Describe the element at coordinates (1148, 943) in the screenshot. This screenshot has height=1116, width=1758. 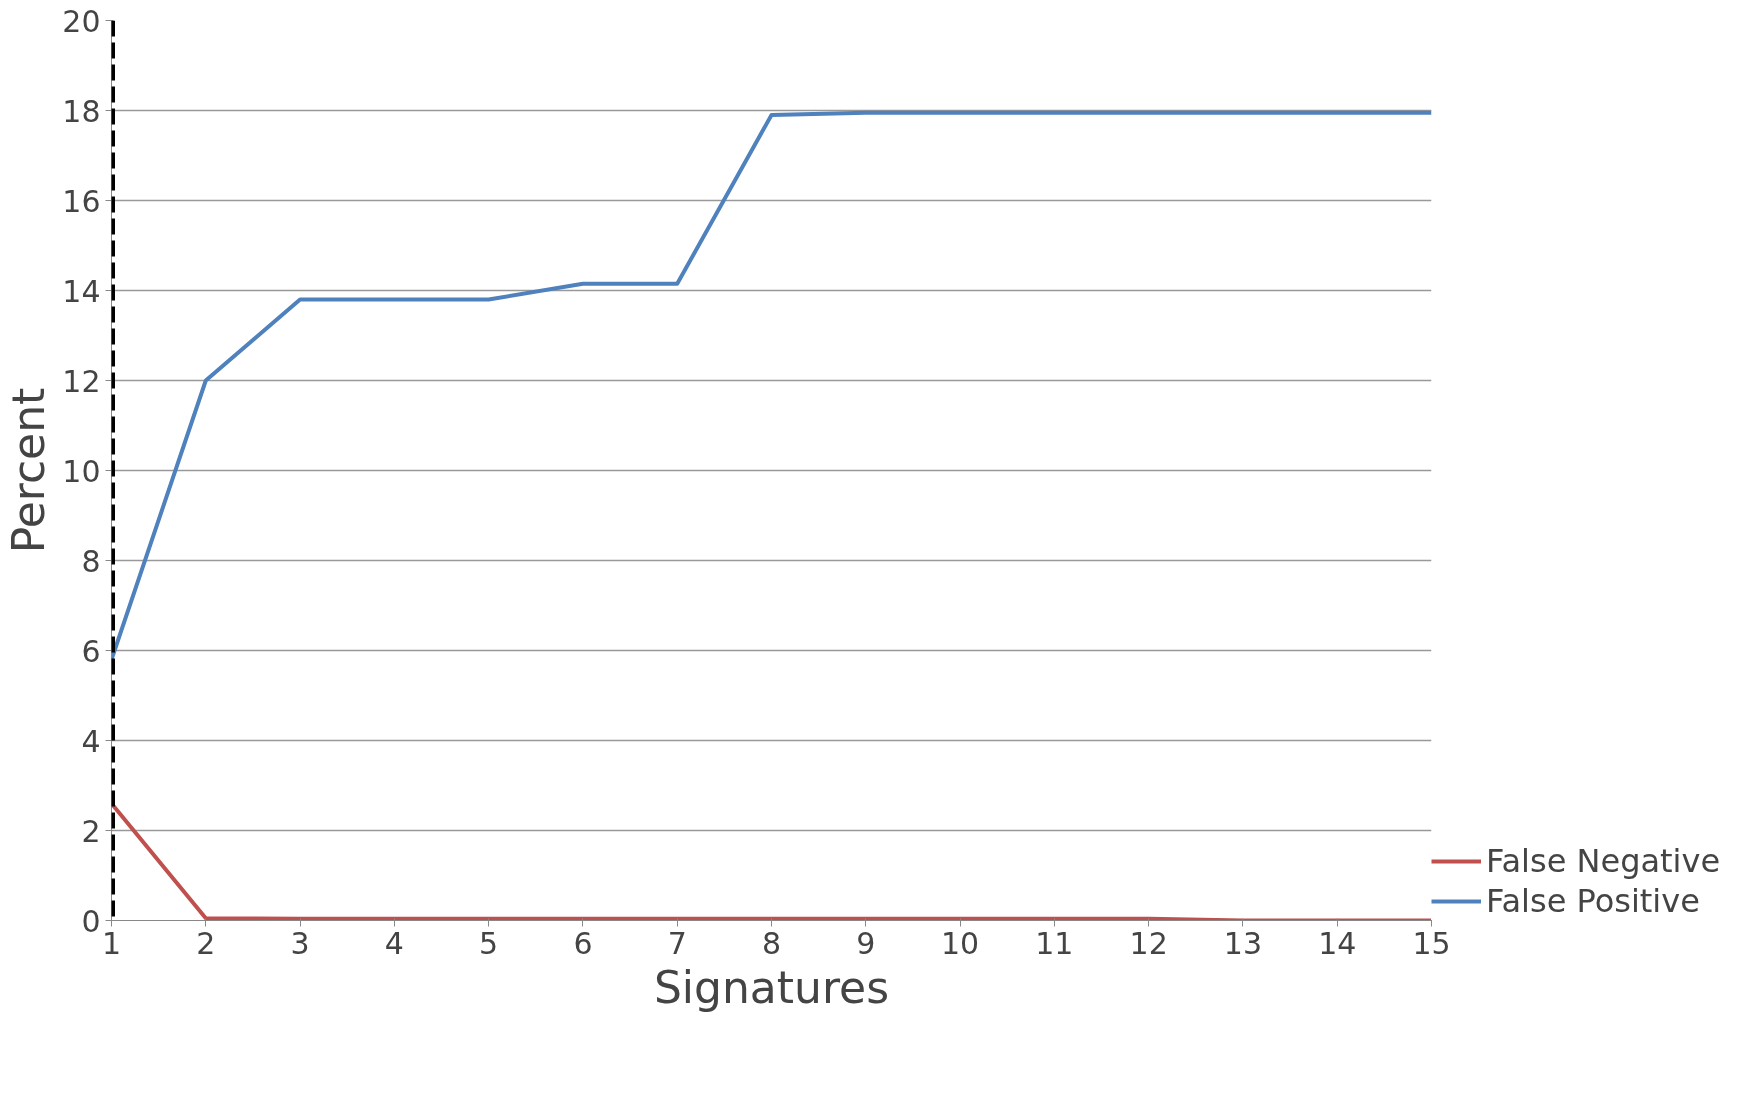
I see `x-tick-label: 12` at that location.